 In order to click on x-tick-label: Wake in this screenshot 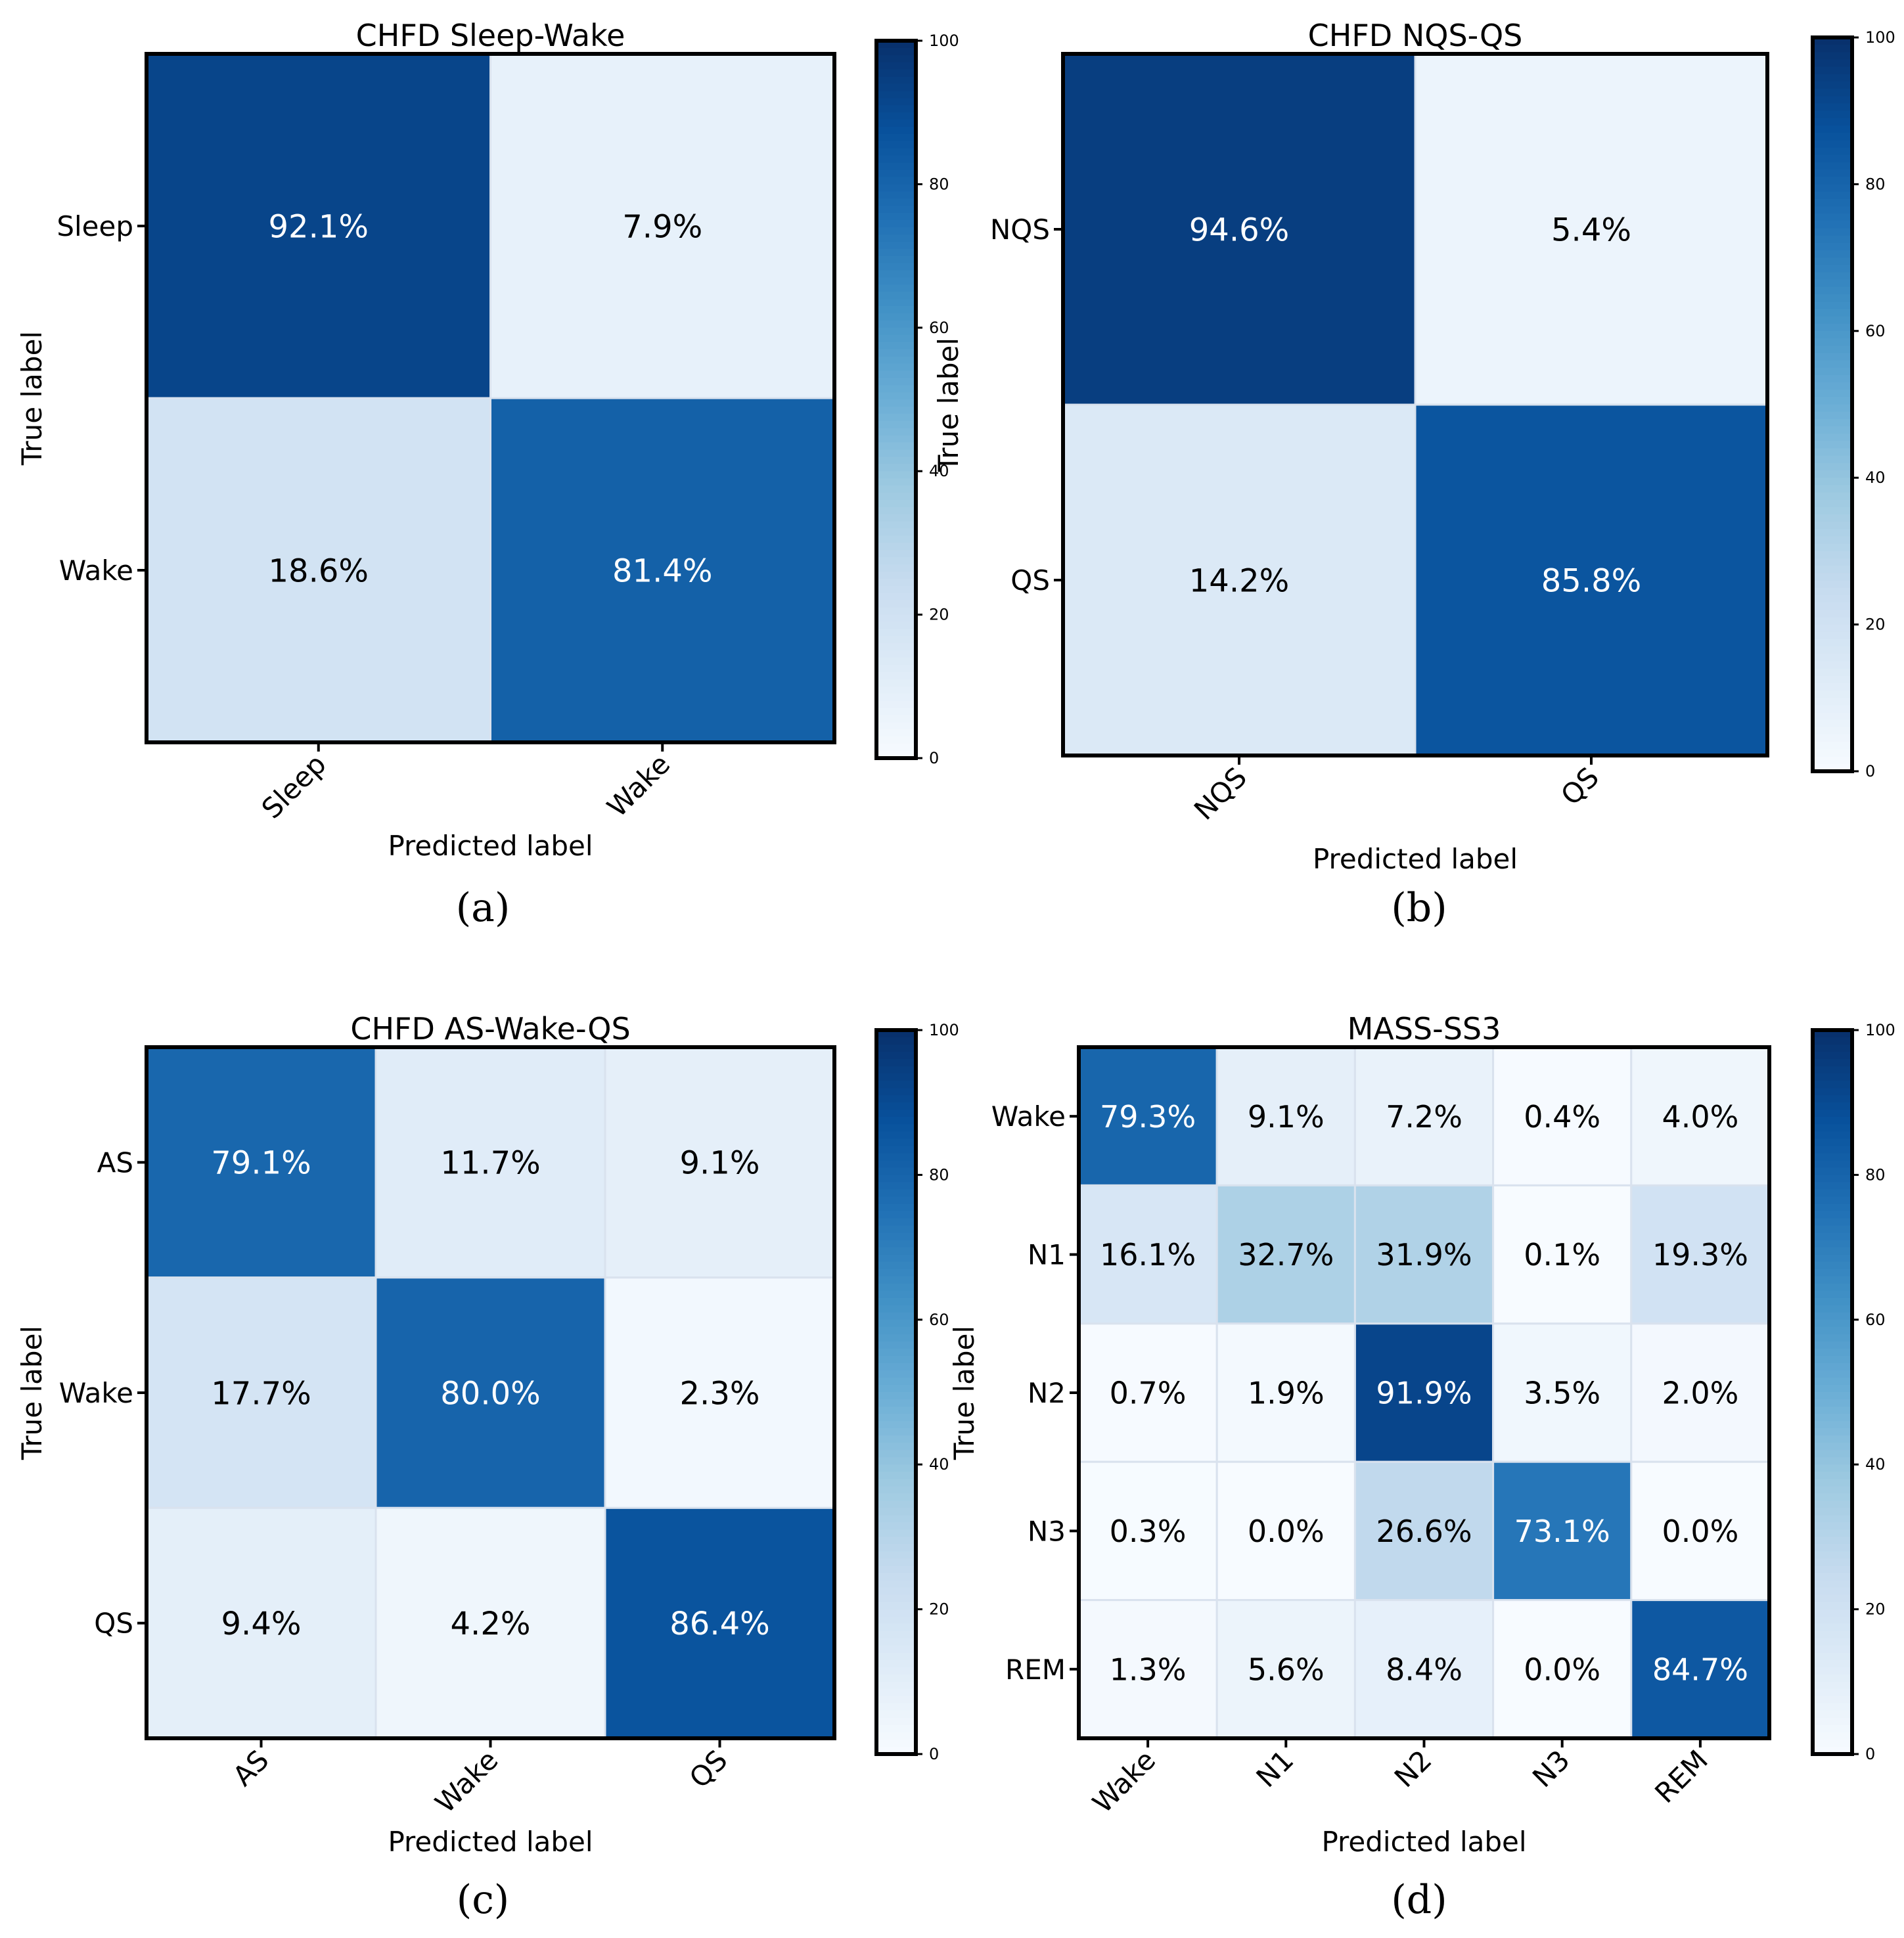, I will do `click(1124, 1781)`.